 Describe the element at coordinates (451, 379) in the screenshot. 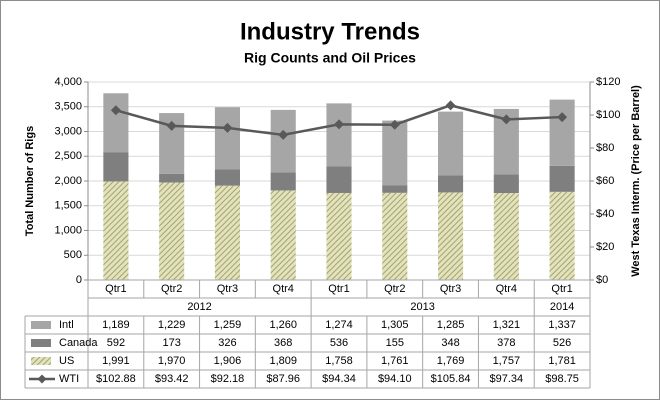

I see `table-value: $105.84` at that location.